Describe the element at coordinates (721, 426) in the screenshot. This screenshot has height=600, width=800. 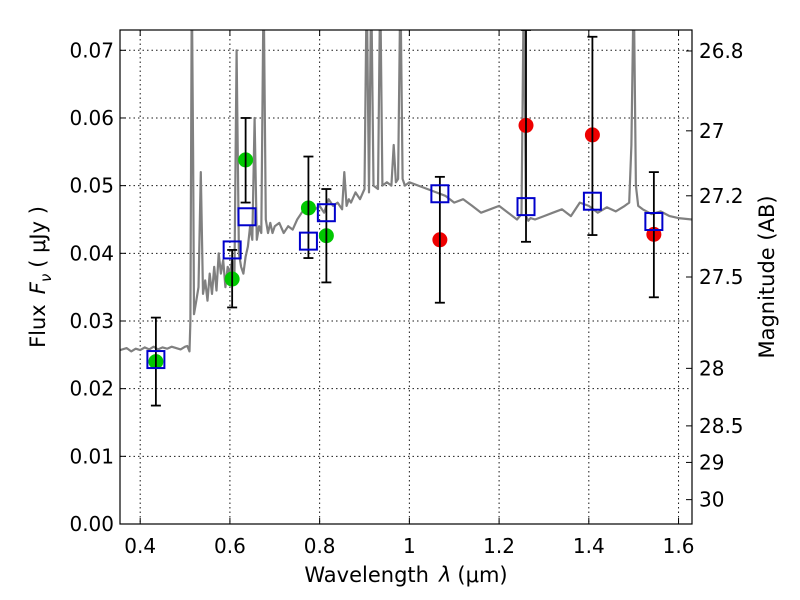
I see `y2-tick-label: 28.5` at that location.